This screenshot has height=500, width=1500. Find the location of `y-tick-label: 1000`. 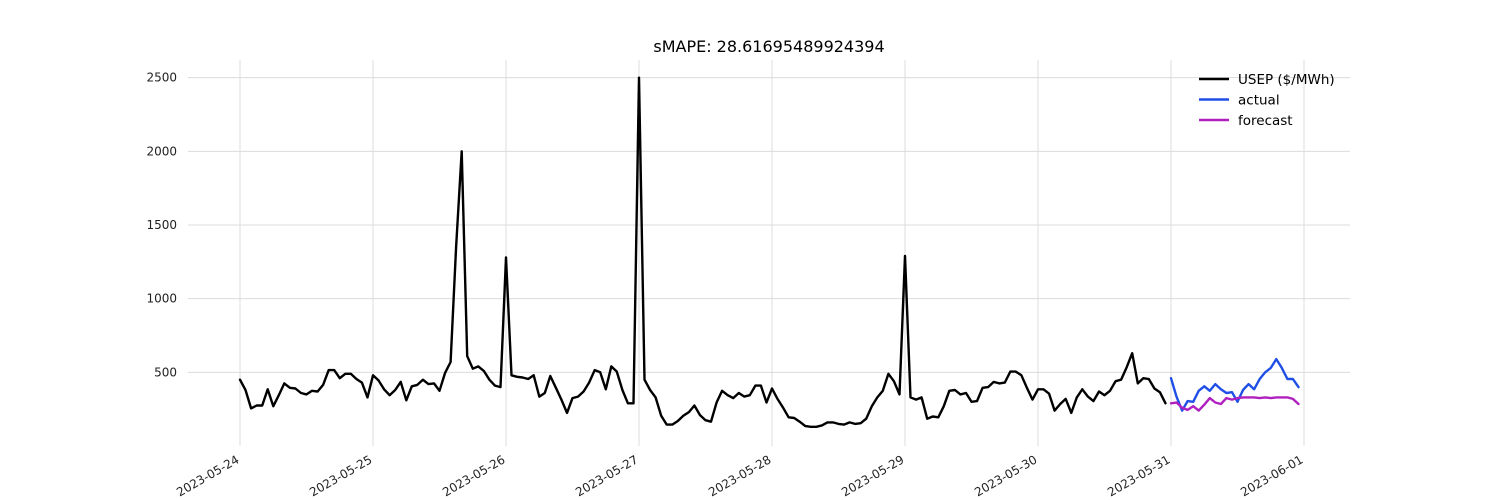

y-tick-label: 1000 is located at coordinates (161, 299).